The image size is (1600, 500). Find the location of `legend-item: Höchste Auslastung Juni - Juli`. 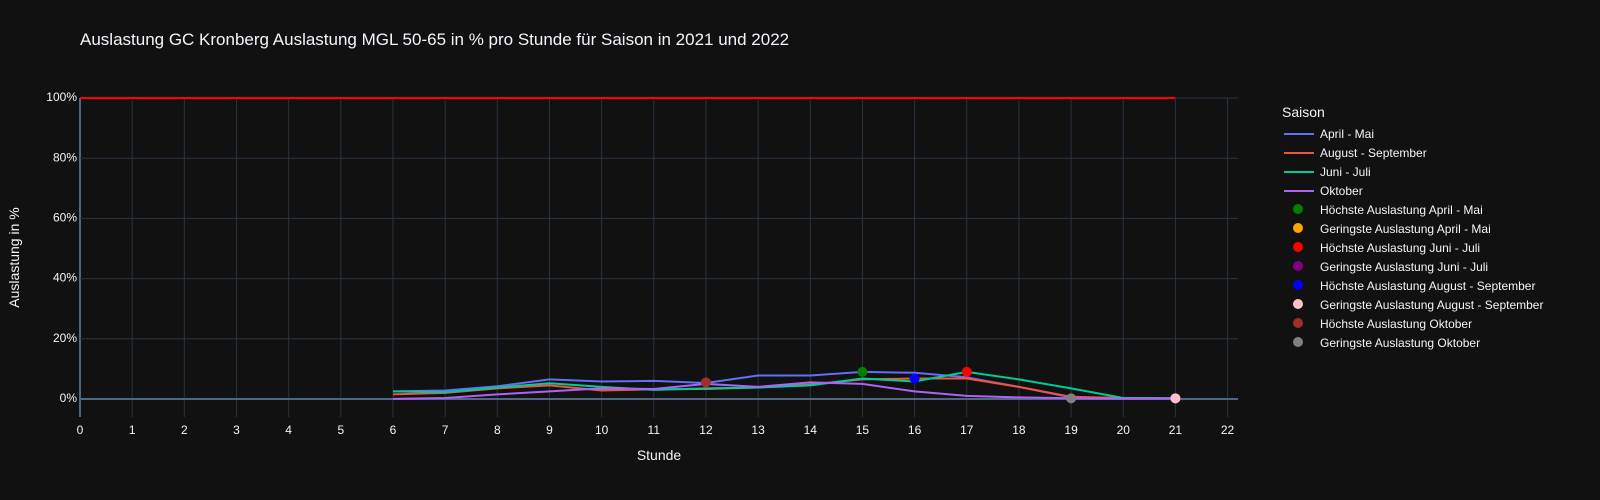

legend-item: Höchste Auslastung Juni - Juli is located at coordinates (1412, 247).